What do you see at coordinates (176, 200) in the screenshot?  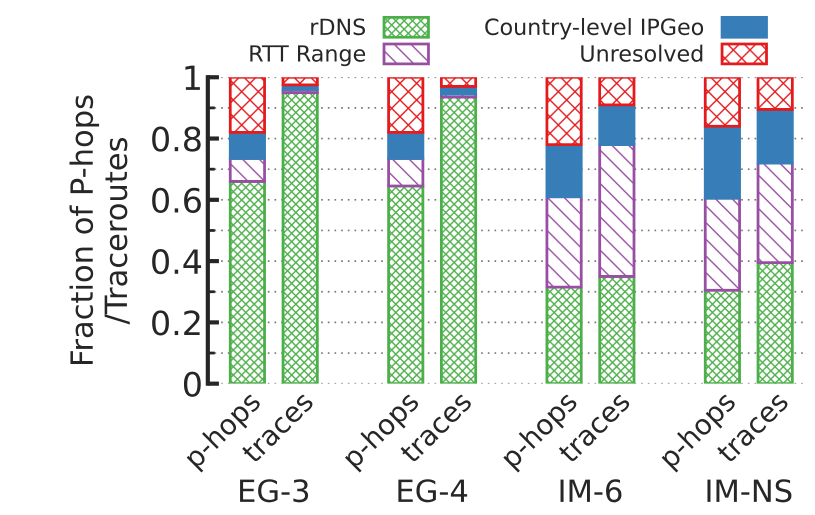 I see `y-tick-label: 0.6` at bounding box center [176, 200].